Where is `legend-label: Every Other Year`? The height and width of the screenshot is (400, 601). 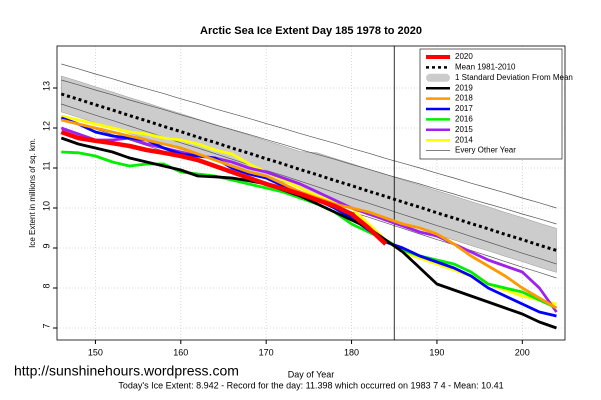
legend-label: Every Other Year is located at coordinates (485, 150).